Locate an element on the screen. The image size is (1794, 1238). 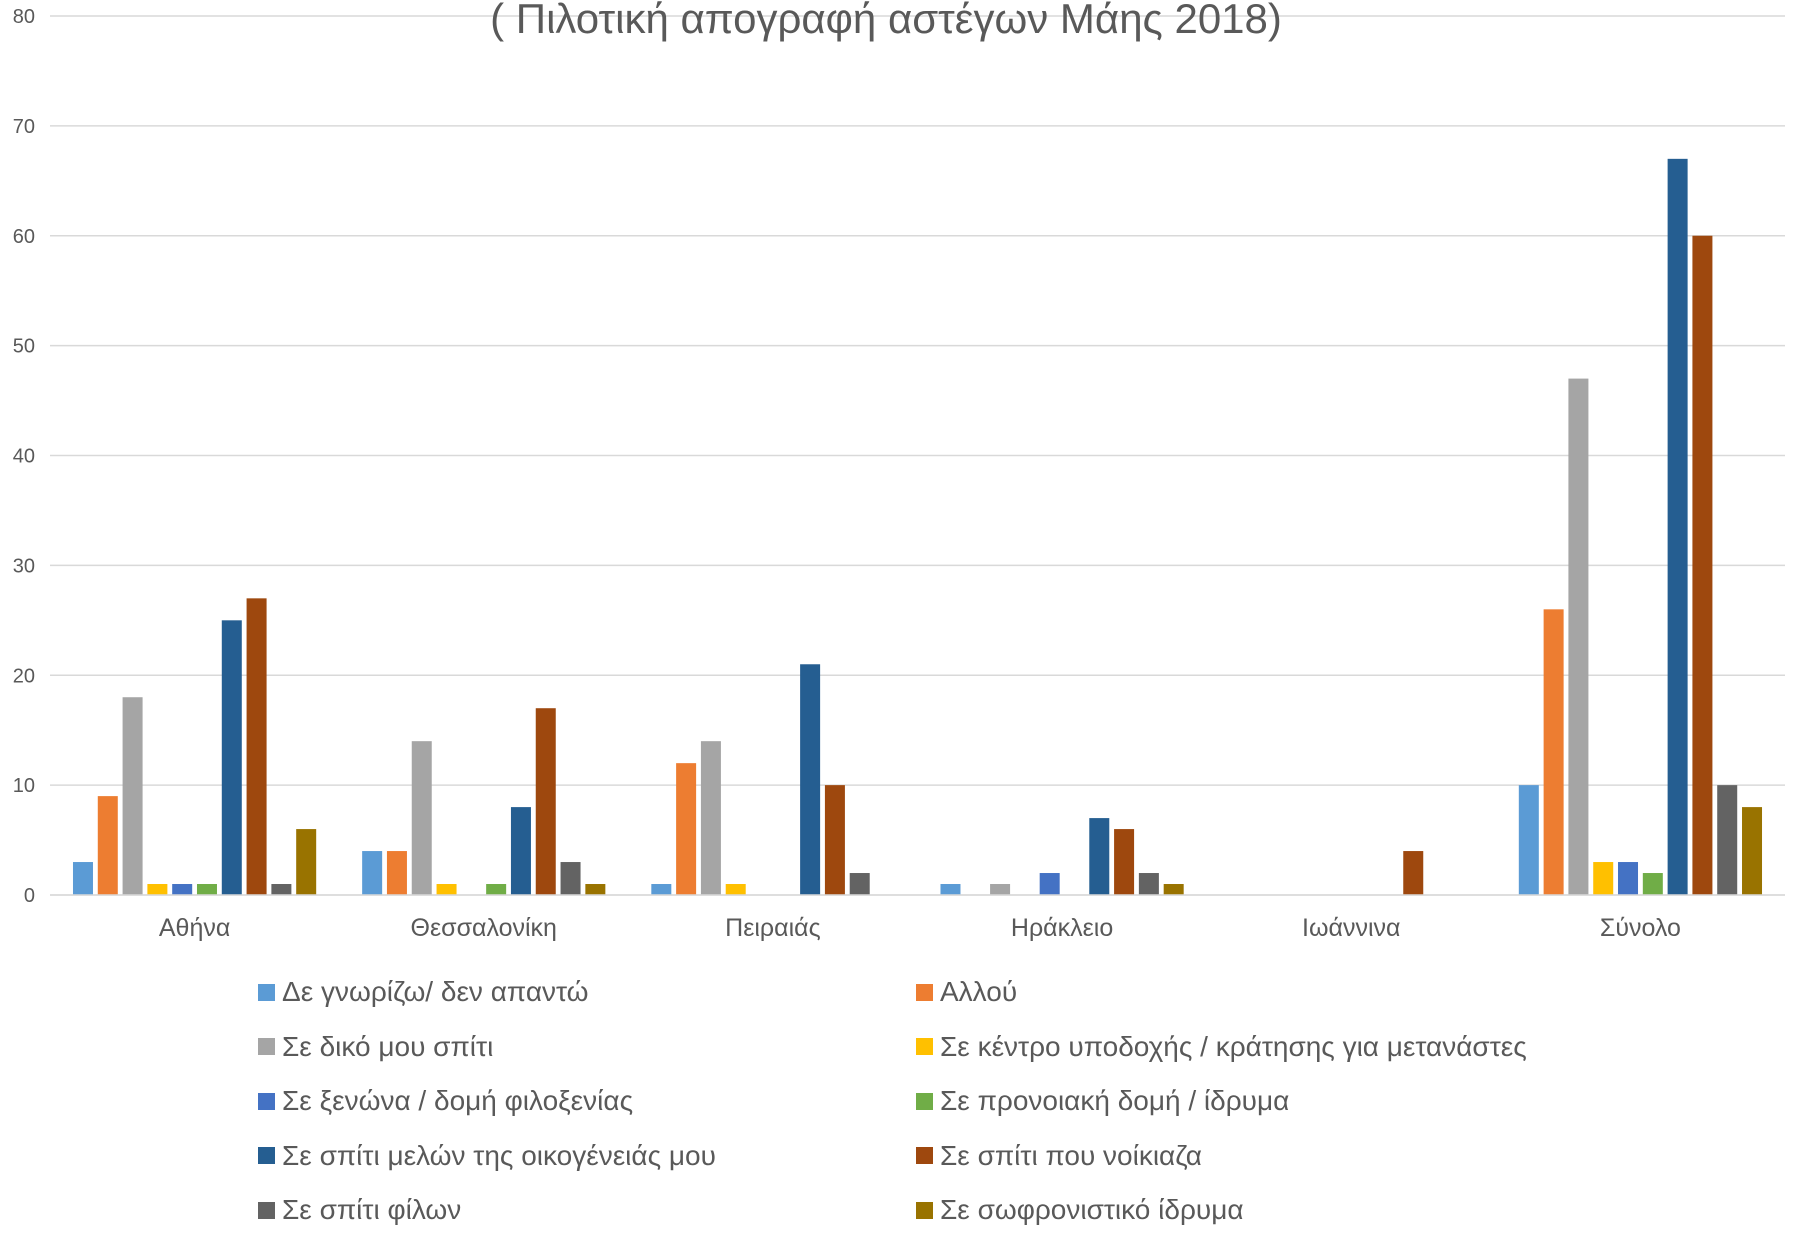
x-tick-label: Σύνολο is located at coordinates (1640, 928).